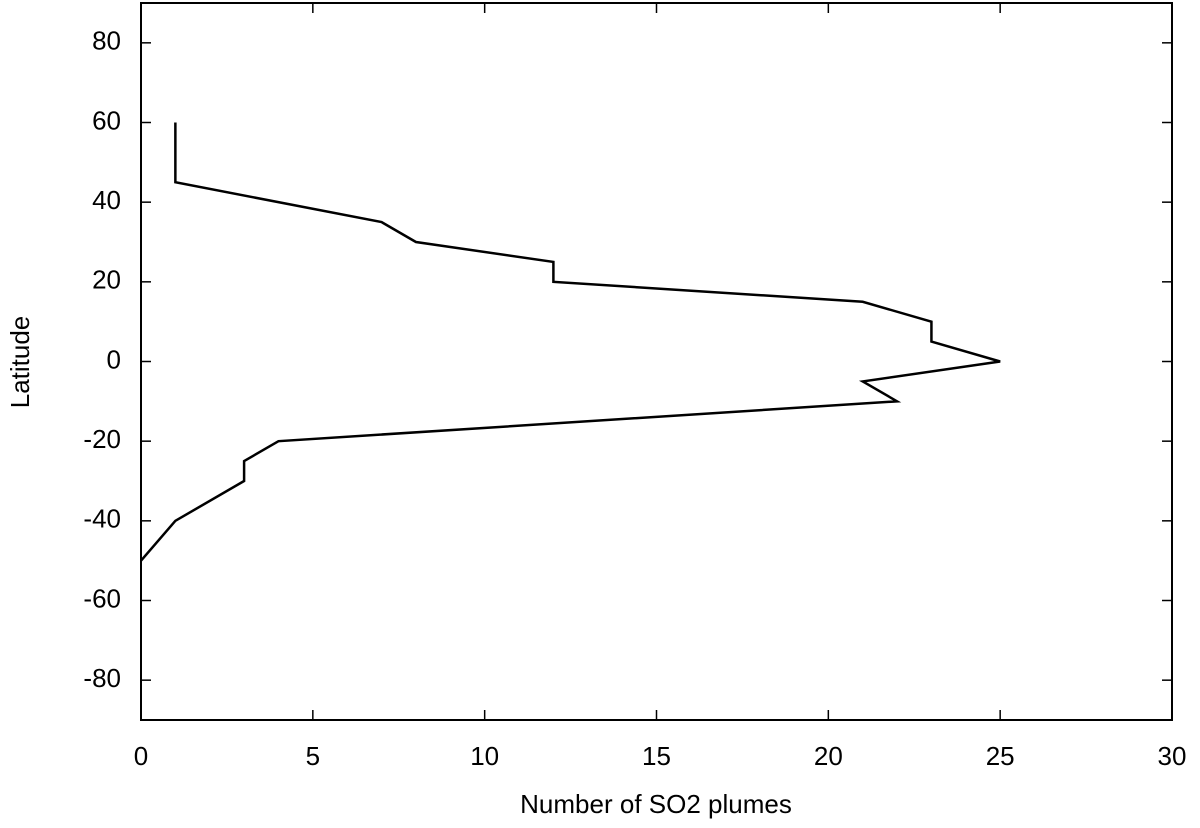 The height and width of the screenshot is (828, 1200). I want to click on y-tick-label: 20, so click(106, 280).